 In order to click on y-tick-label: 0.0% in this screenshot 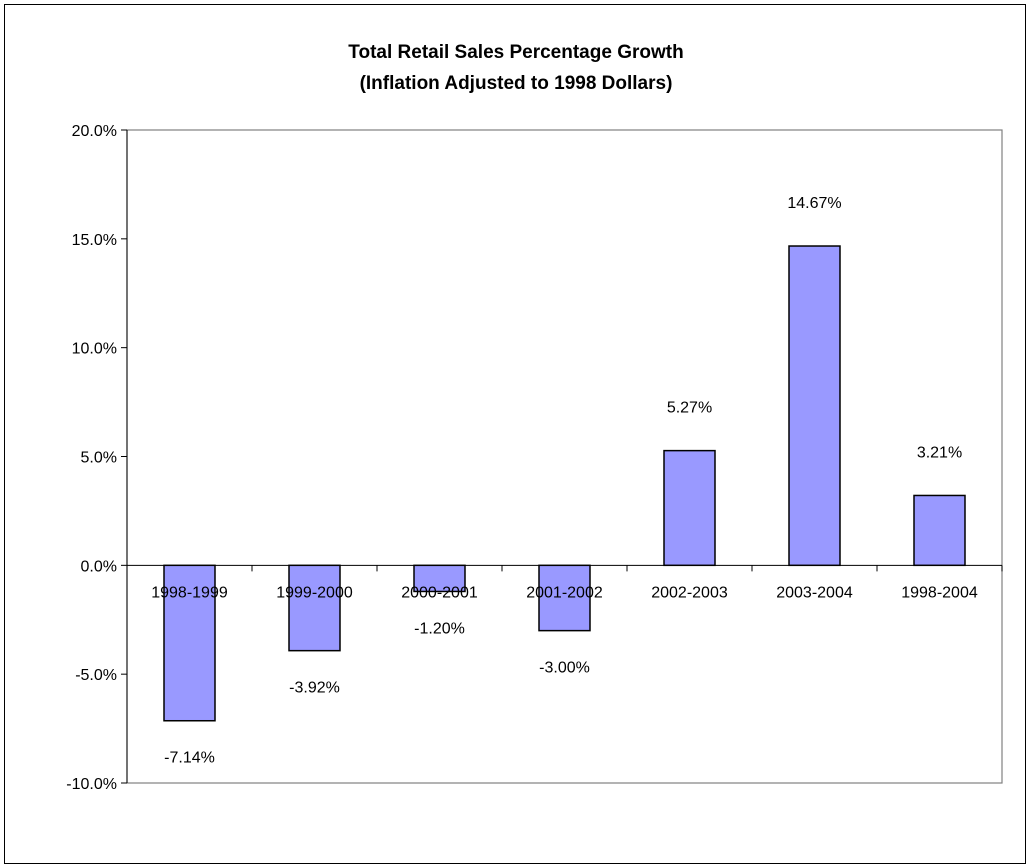, I will do `click(99, 566)`.